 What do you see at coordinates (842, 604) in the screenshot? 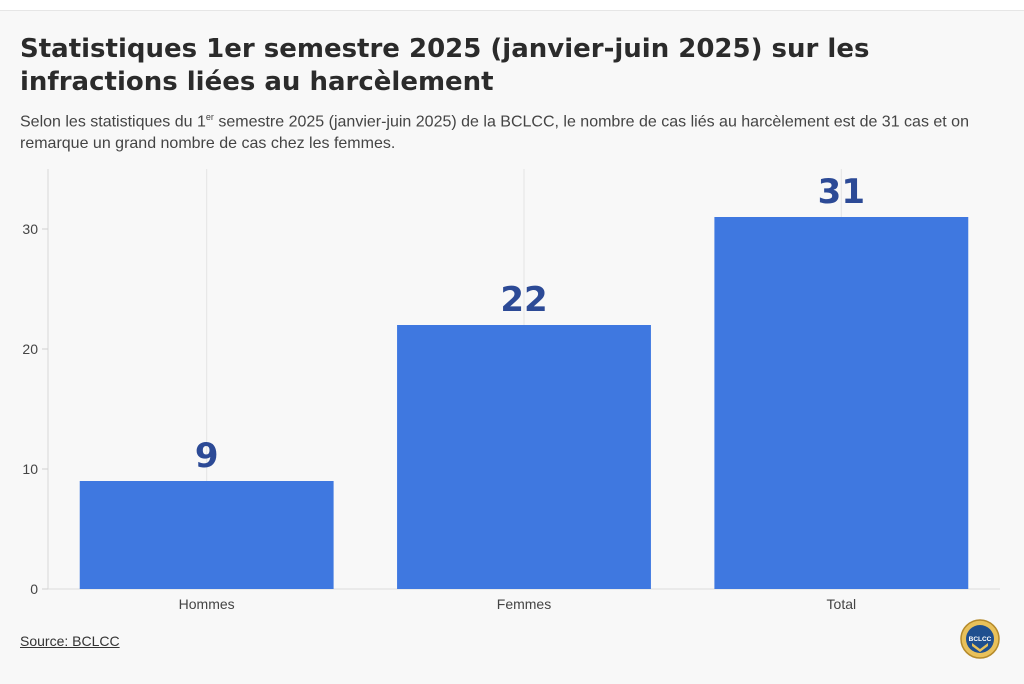
I see `x-tick-label: Total` at bounding box center [842, 604].